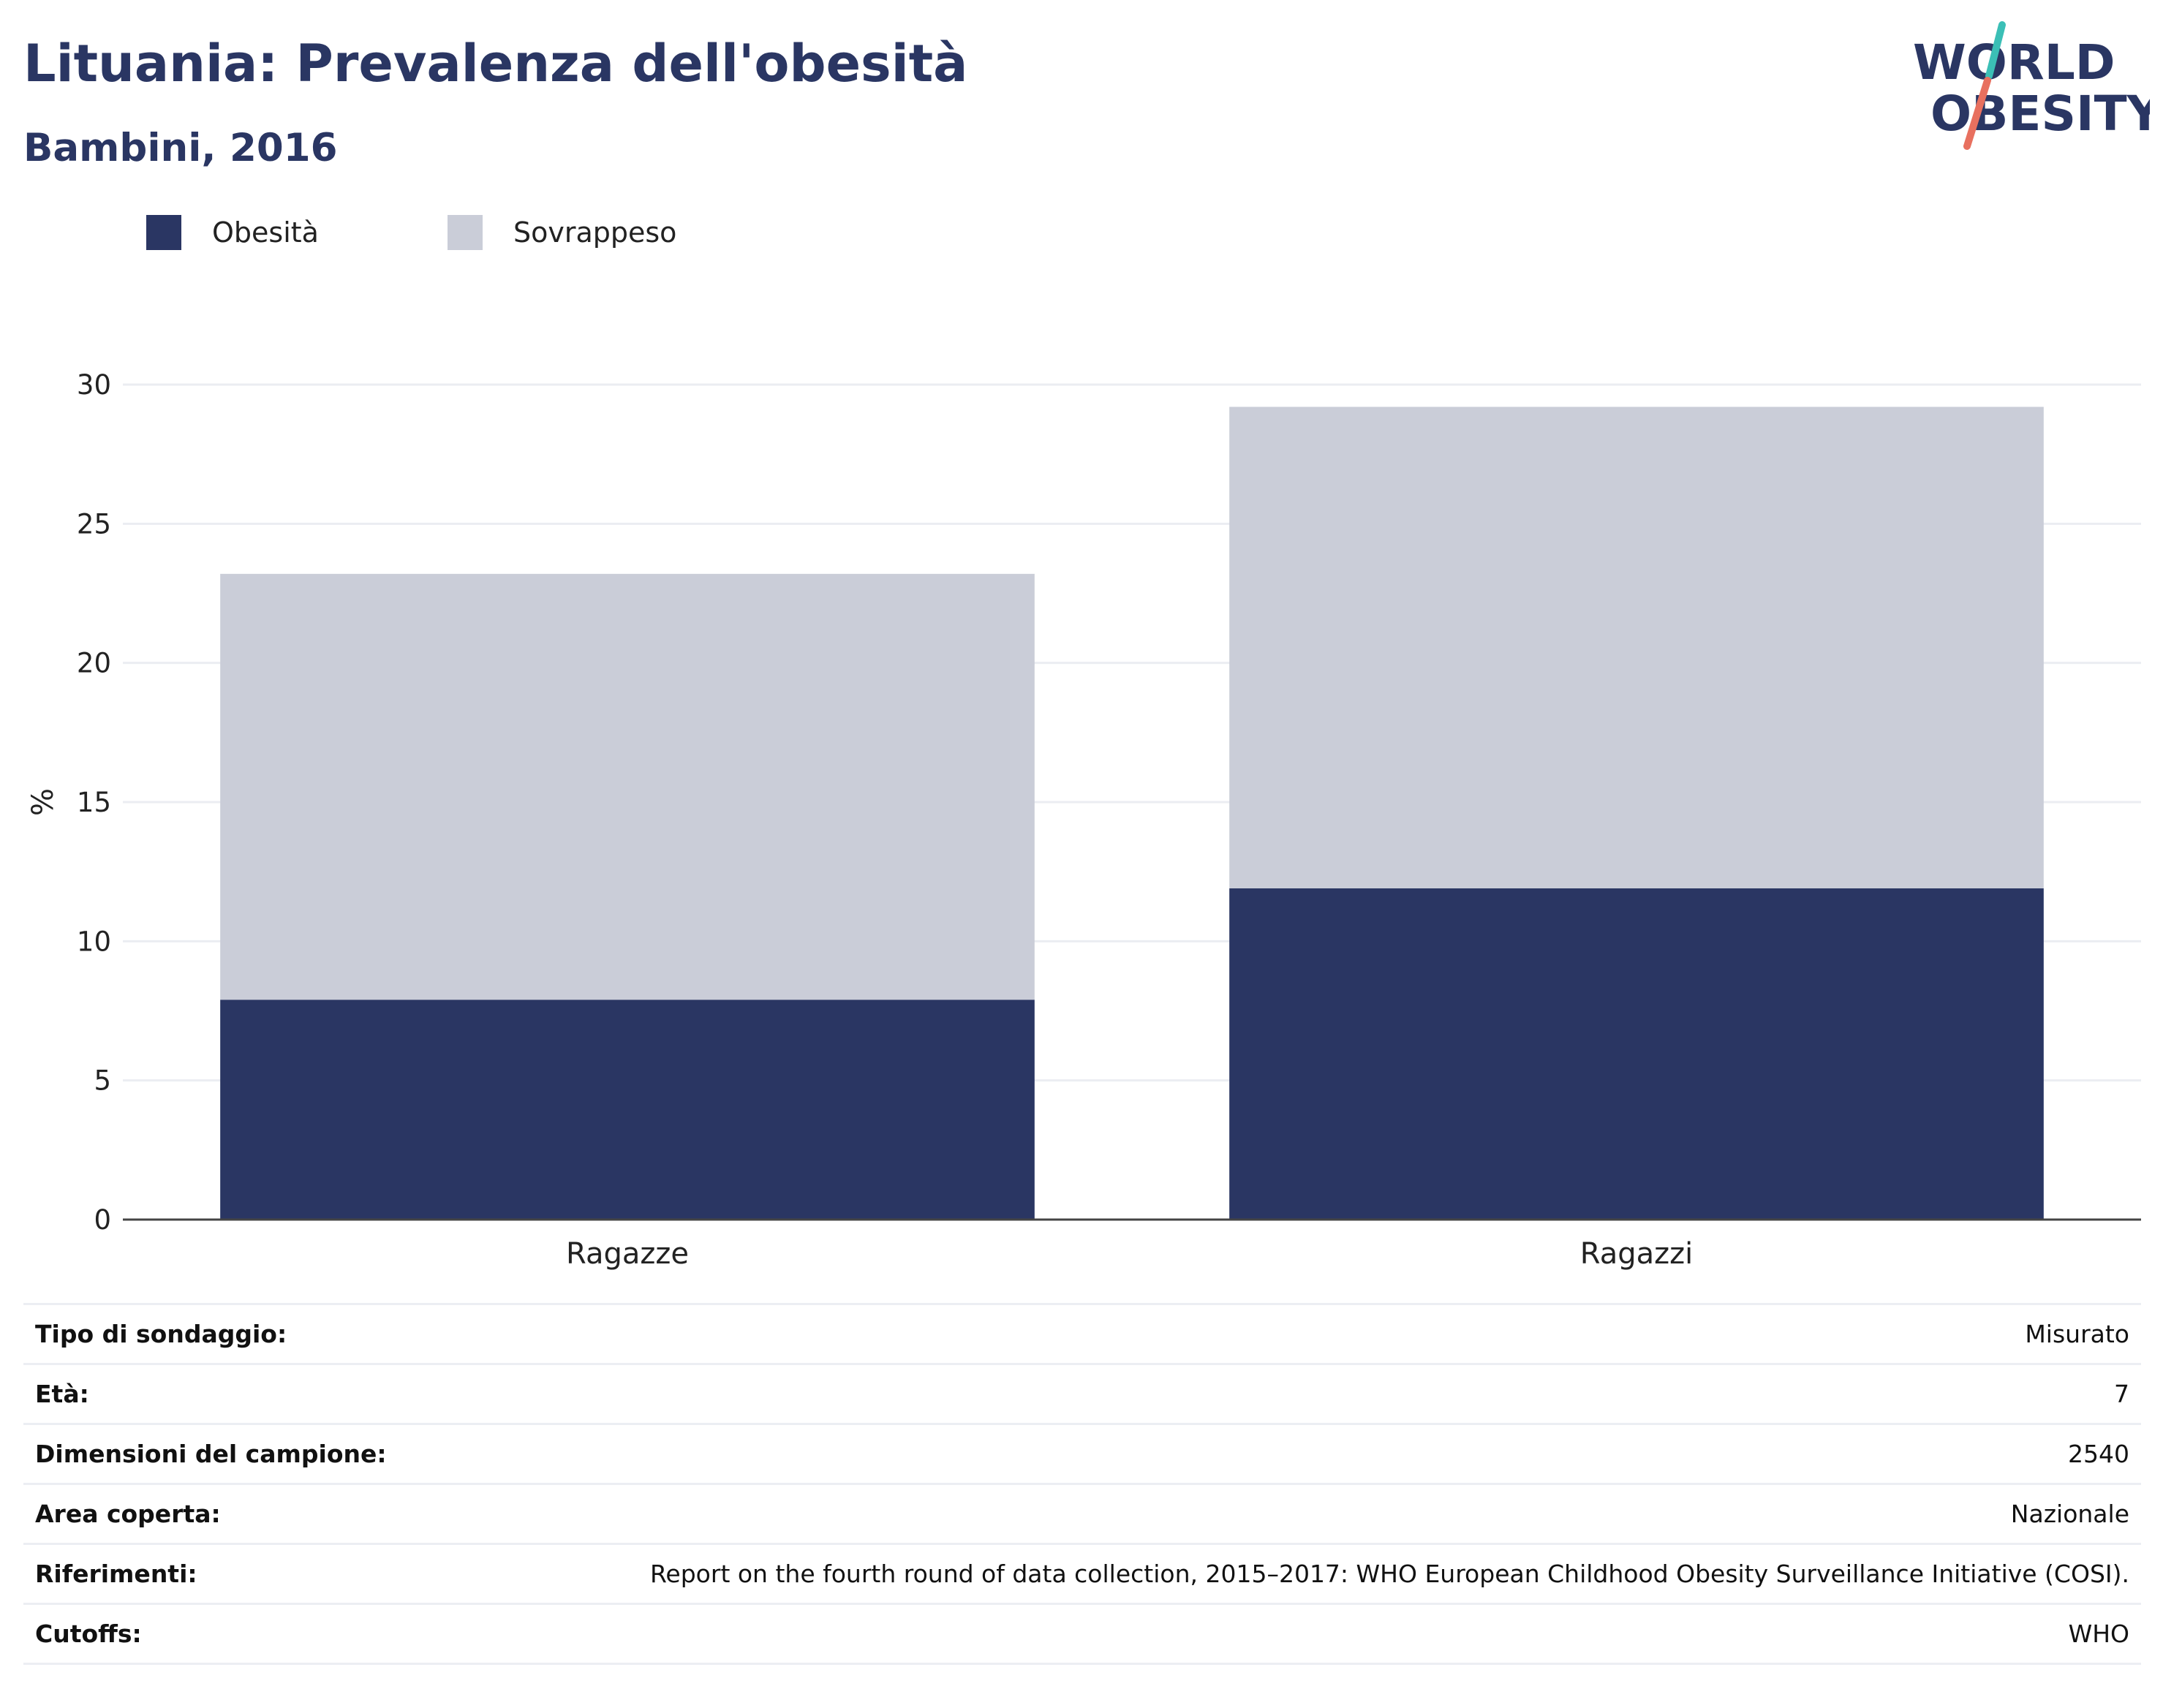 Image resolution: width=2163 pixels, height=1708 pixels. What do you see at coordinates (2014, 62) in the screenshot?
I see `logo-line-1: WORLD` at bounding box center [2014, 62].